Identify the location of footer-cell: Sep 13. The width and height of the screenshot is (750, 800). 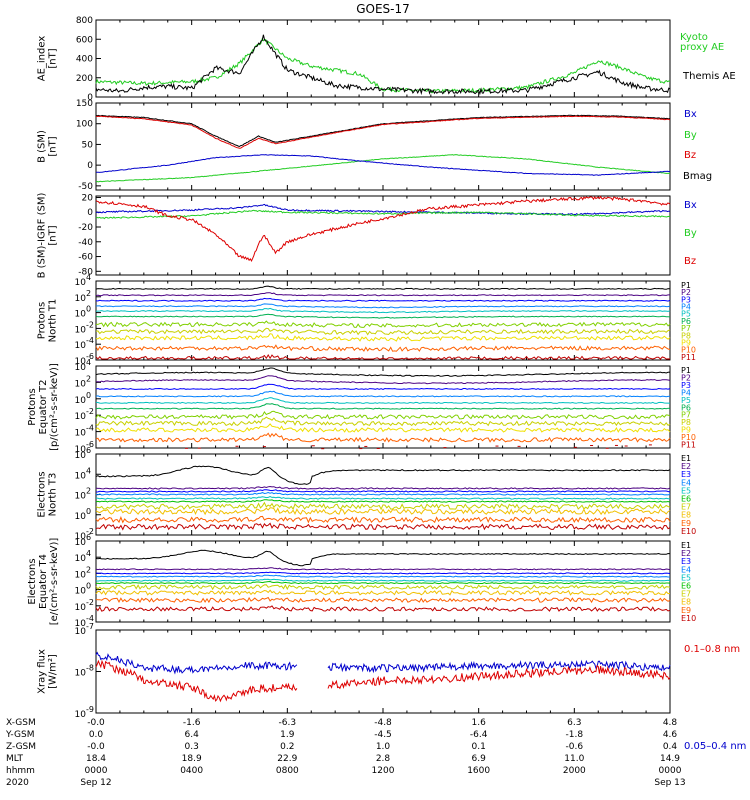
(669, 783).